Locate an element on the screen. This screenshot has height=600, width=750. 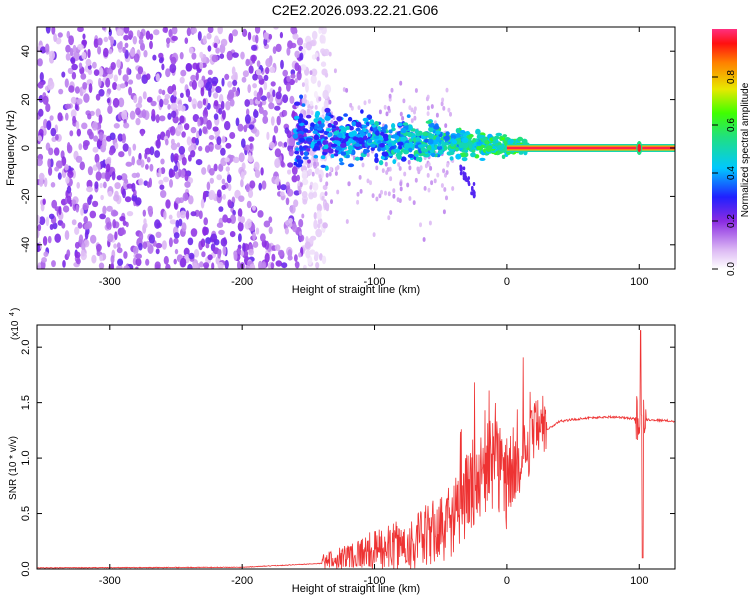
snr-y-axis-label: SNR (10 * v/v) is located at coordinates (13, 468).